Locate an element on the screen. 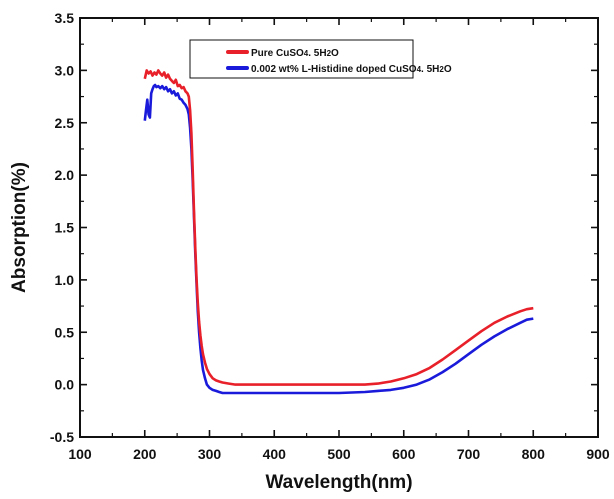 The height and width of the screenshot is (499, 614). legend-entry-pure-sub1: 4 is located at coordinates (306, 53).